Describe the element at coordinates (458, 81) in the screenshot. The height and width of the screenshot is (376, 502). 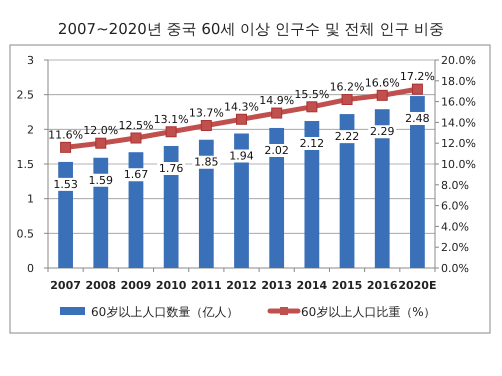
I see `y2-tick-label: 18.0%` at that location.